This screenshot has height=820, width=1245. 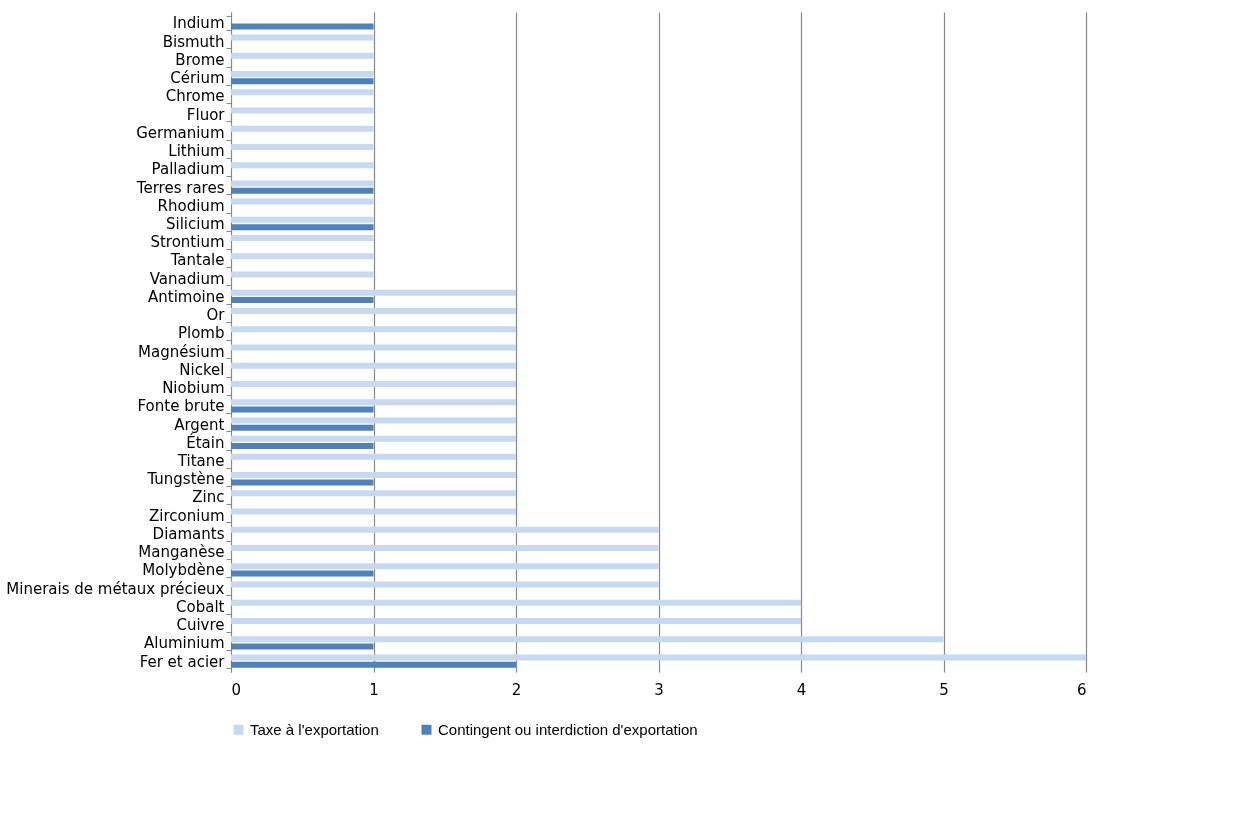 I want to click on y-tick-label: Silicium, so click(x=195, y=223).